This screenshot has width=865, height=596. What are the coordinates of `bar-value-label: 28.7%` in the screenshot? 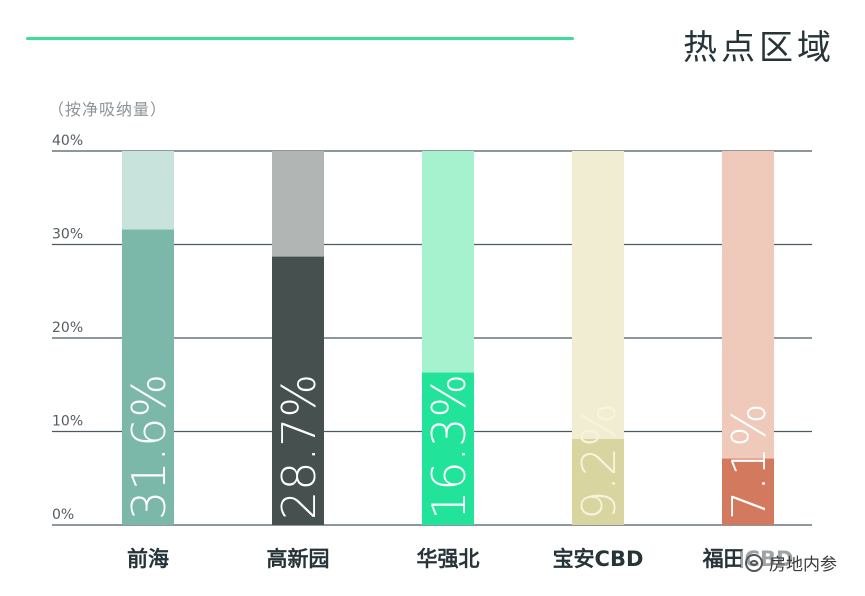 It's located at (299, 447).